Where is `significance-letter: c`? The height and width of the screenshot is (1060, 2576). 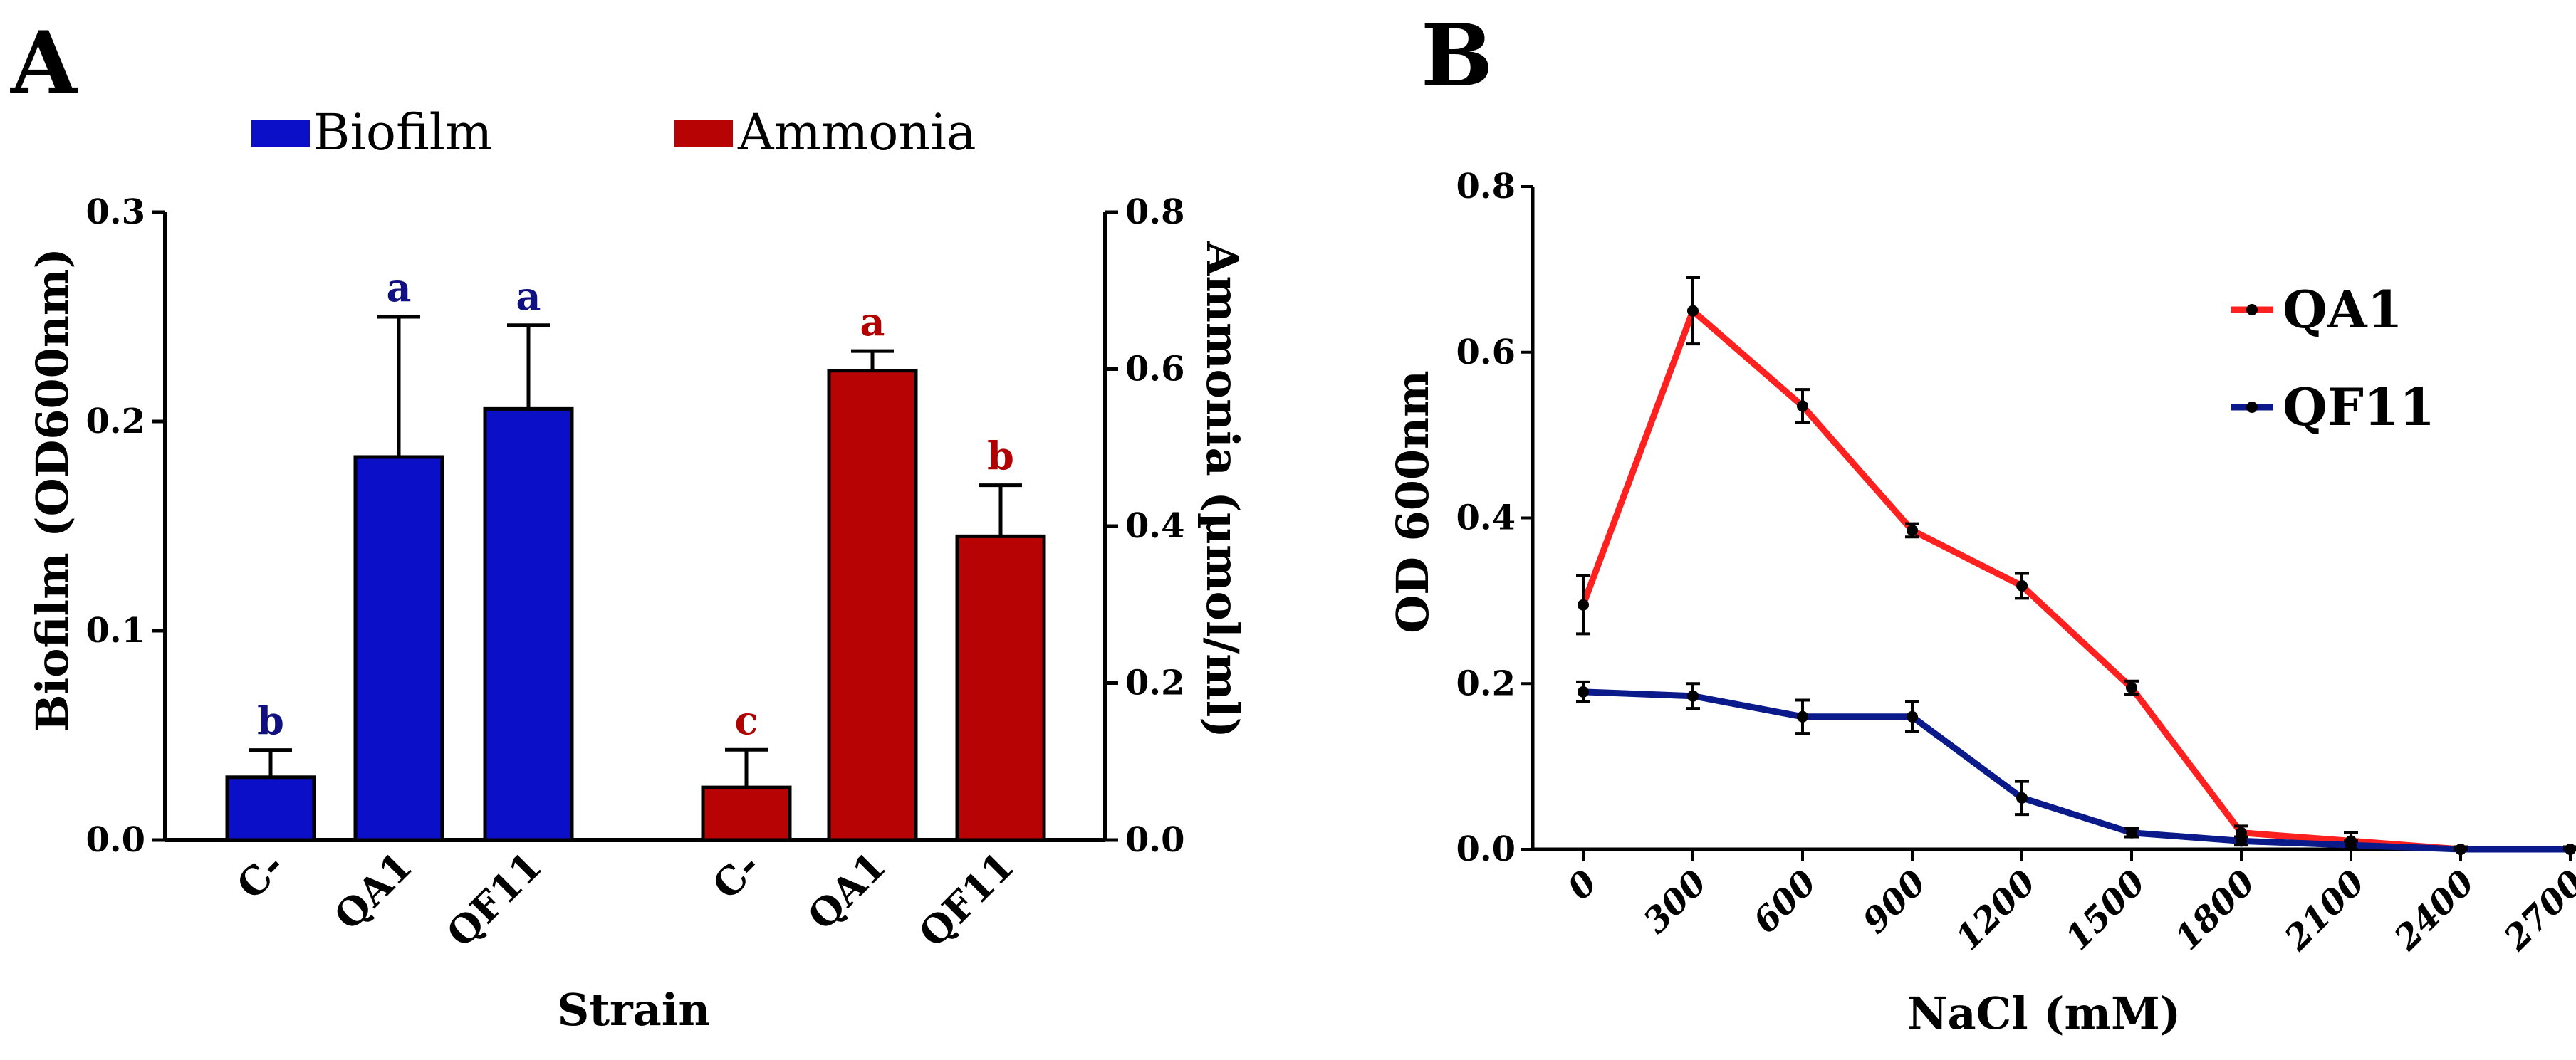
significance-letter: c is located at coordinates (746, 720).